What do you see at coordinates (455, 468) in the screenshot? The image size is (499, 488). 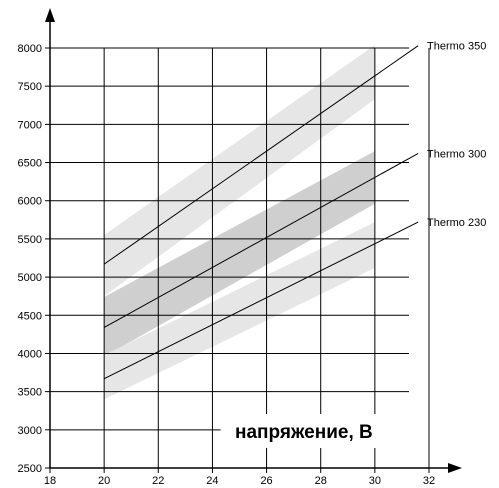 I see `x-axis-arrow` at bounding box center [455, 468].